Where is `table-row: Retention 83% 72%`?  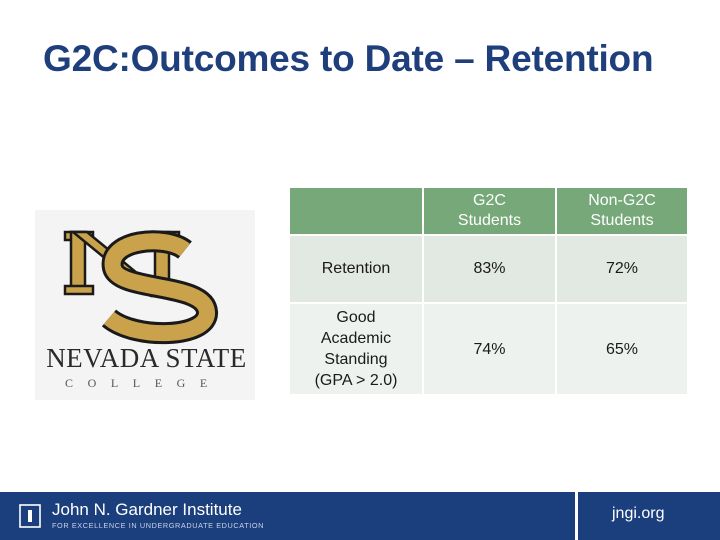
table-row: Retention 83% 72% is located at coordinates (488, 269).